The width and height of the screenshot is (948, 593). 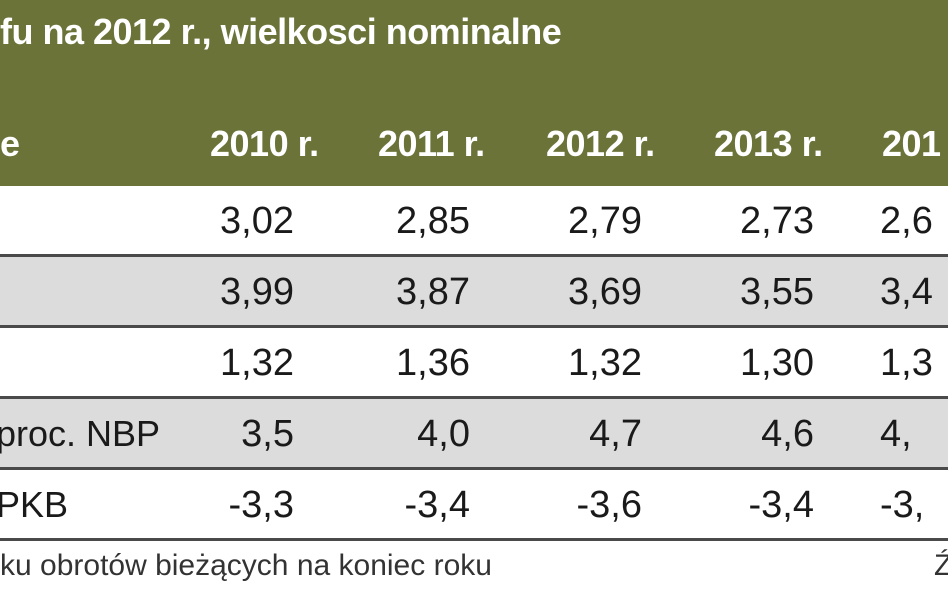 I want to click on table-cell: -3,3, so click(x=261, y=505).